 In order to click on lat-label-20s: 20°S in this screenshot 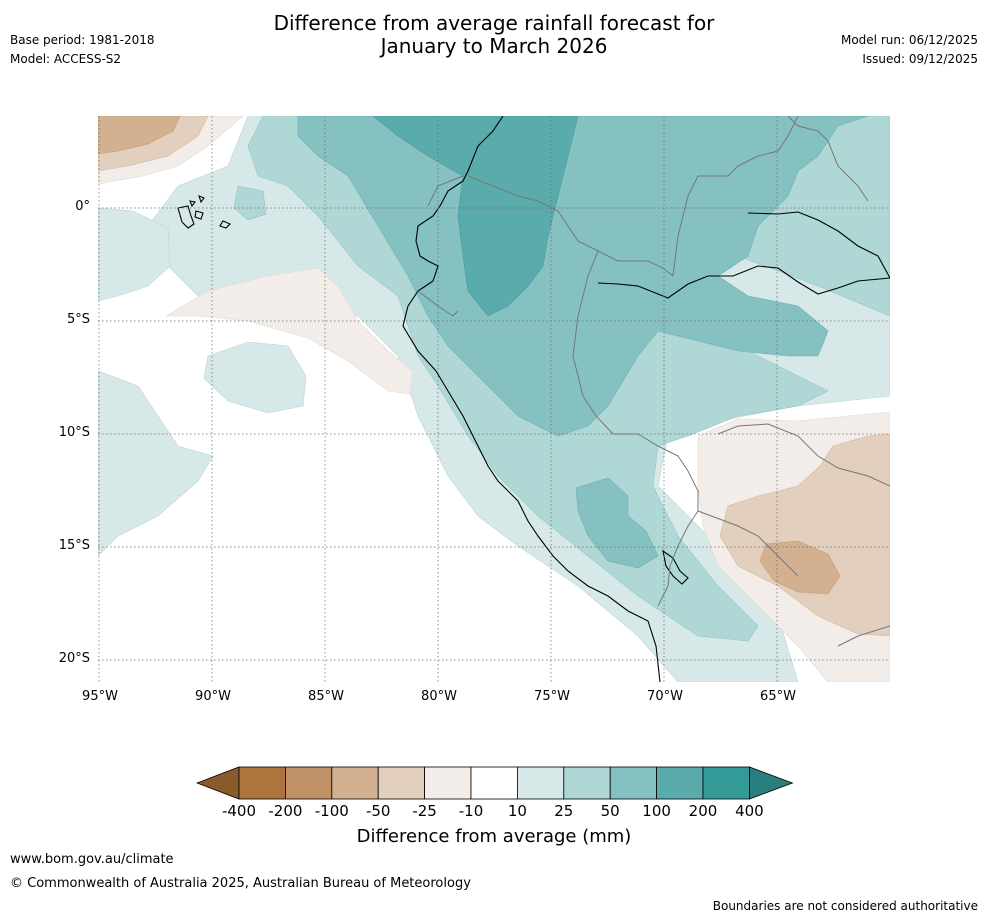, I will do `click(74, 658)`.